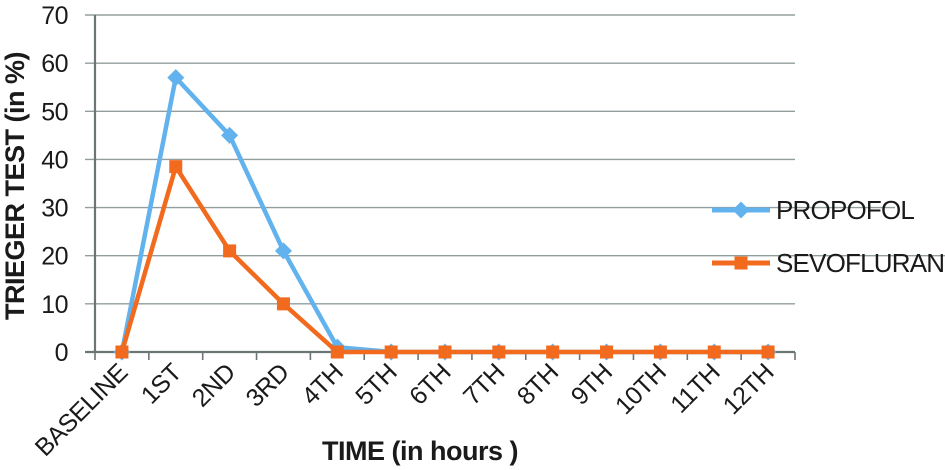 Image resolution: width=945 pixels, height=470 pixels. What do you see at coordinates (845, 210) in the screenshot?
I see `legend-label-propofol: PROPOFOL` at bounding box center [845, 210].